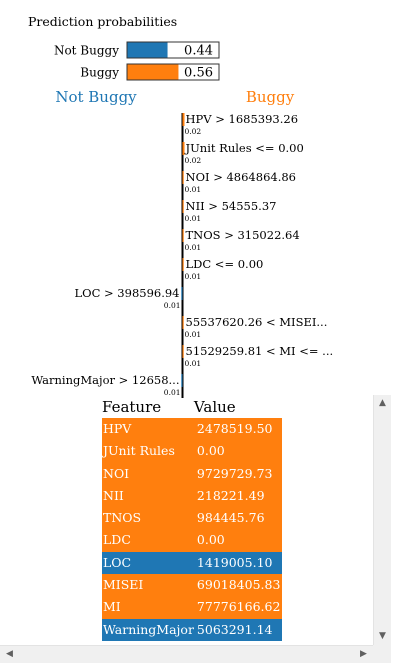  What do you see at coordinates (113, 495) in the screenshot?
I see `feature-cell: NII` at bounding box center [113, 495].